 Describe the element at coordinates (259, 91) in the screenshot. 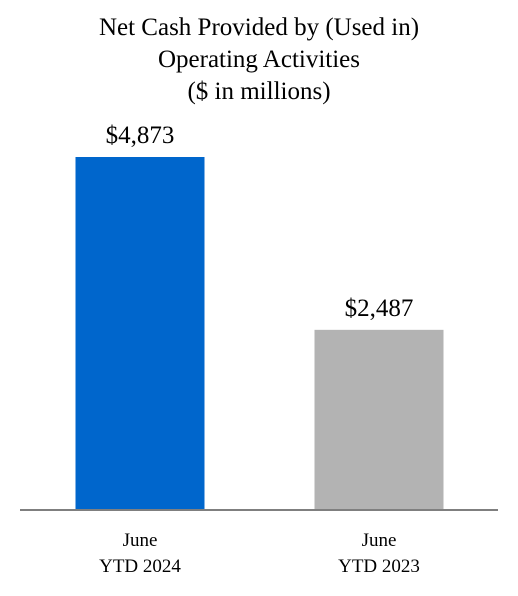

I see `chart-title-line-3: ($ in millions)` at that location.